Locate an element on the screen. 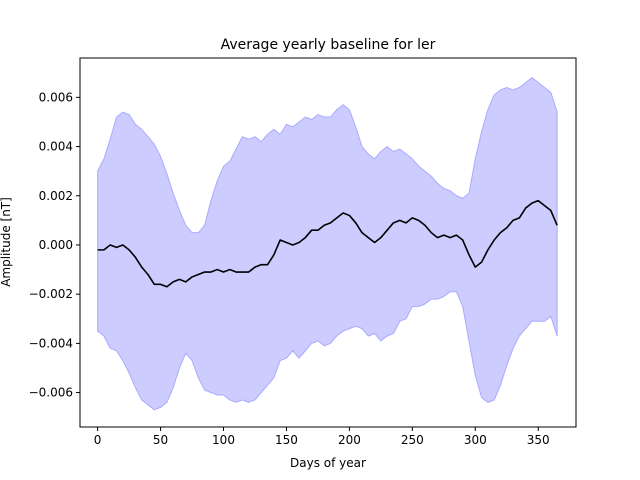  y-tick-label: 0.000 is located at coordinates (56, 245).